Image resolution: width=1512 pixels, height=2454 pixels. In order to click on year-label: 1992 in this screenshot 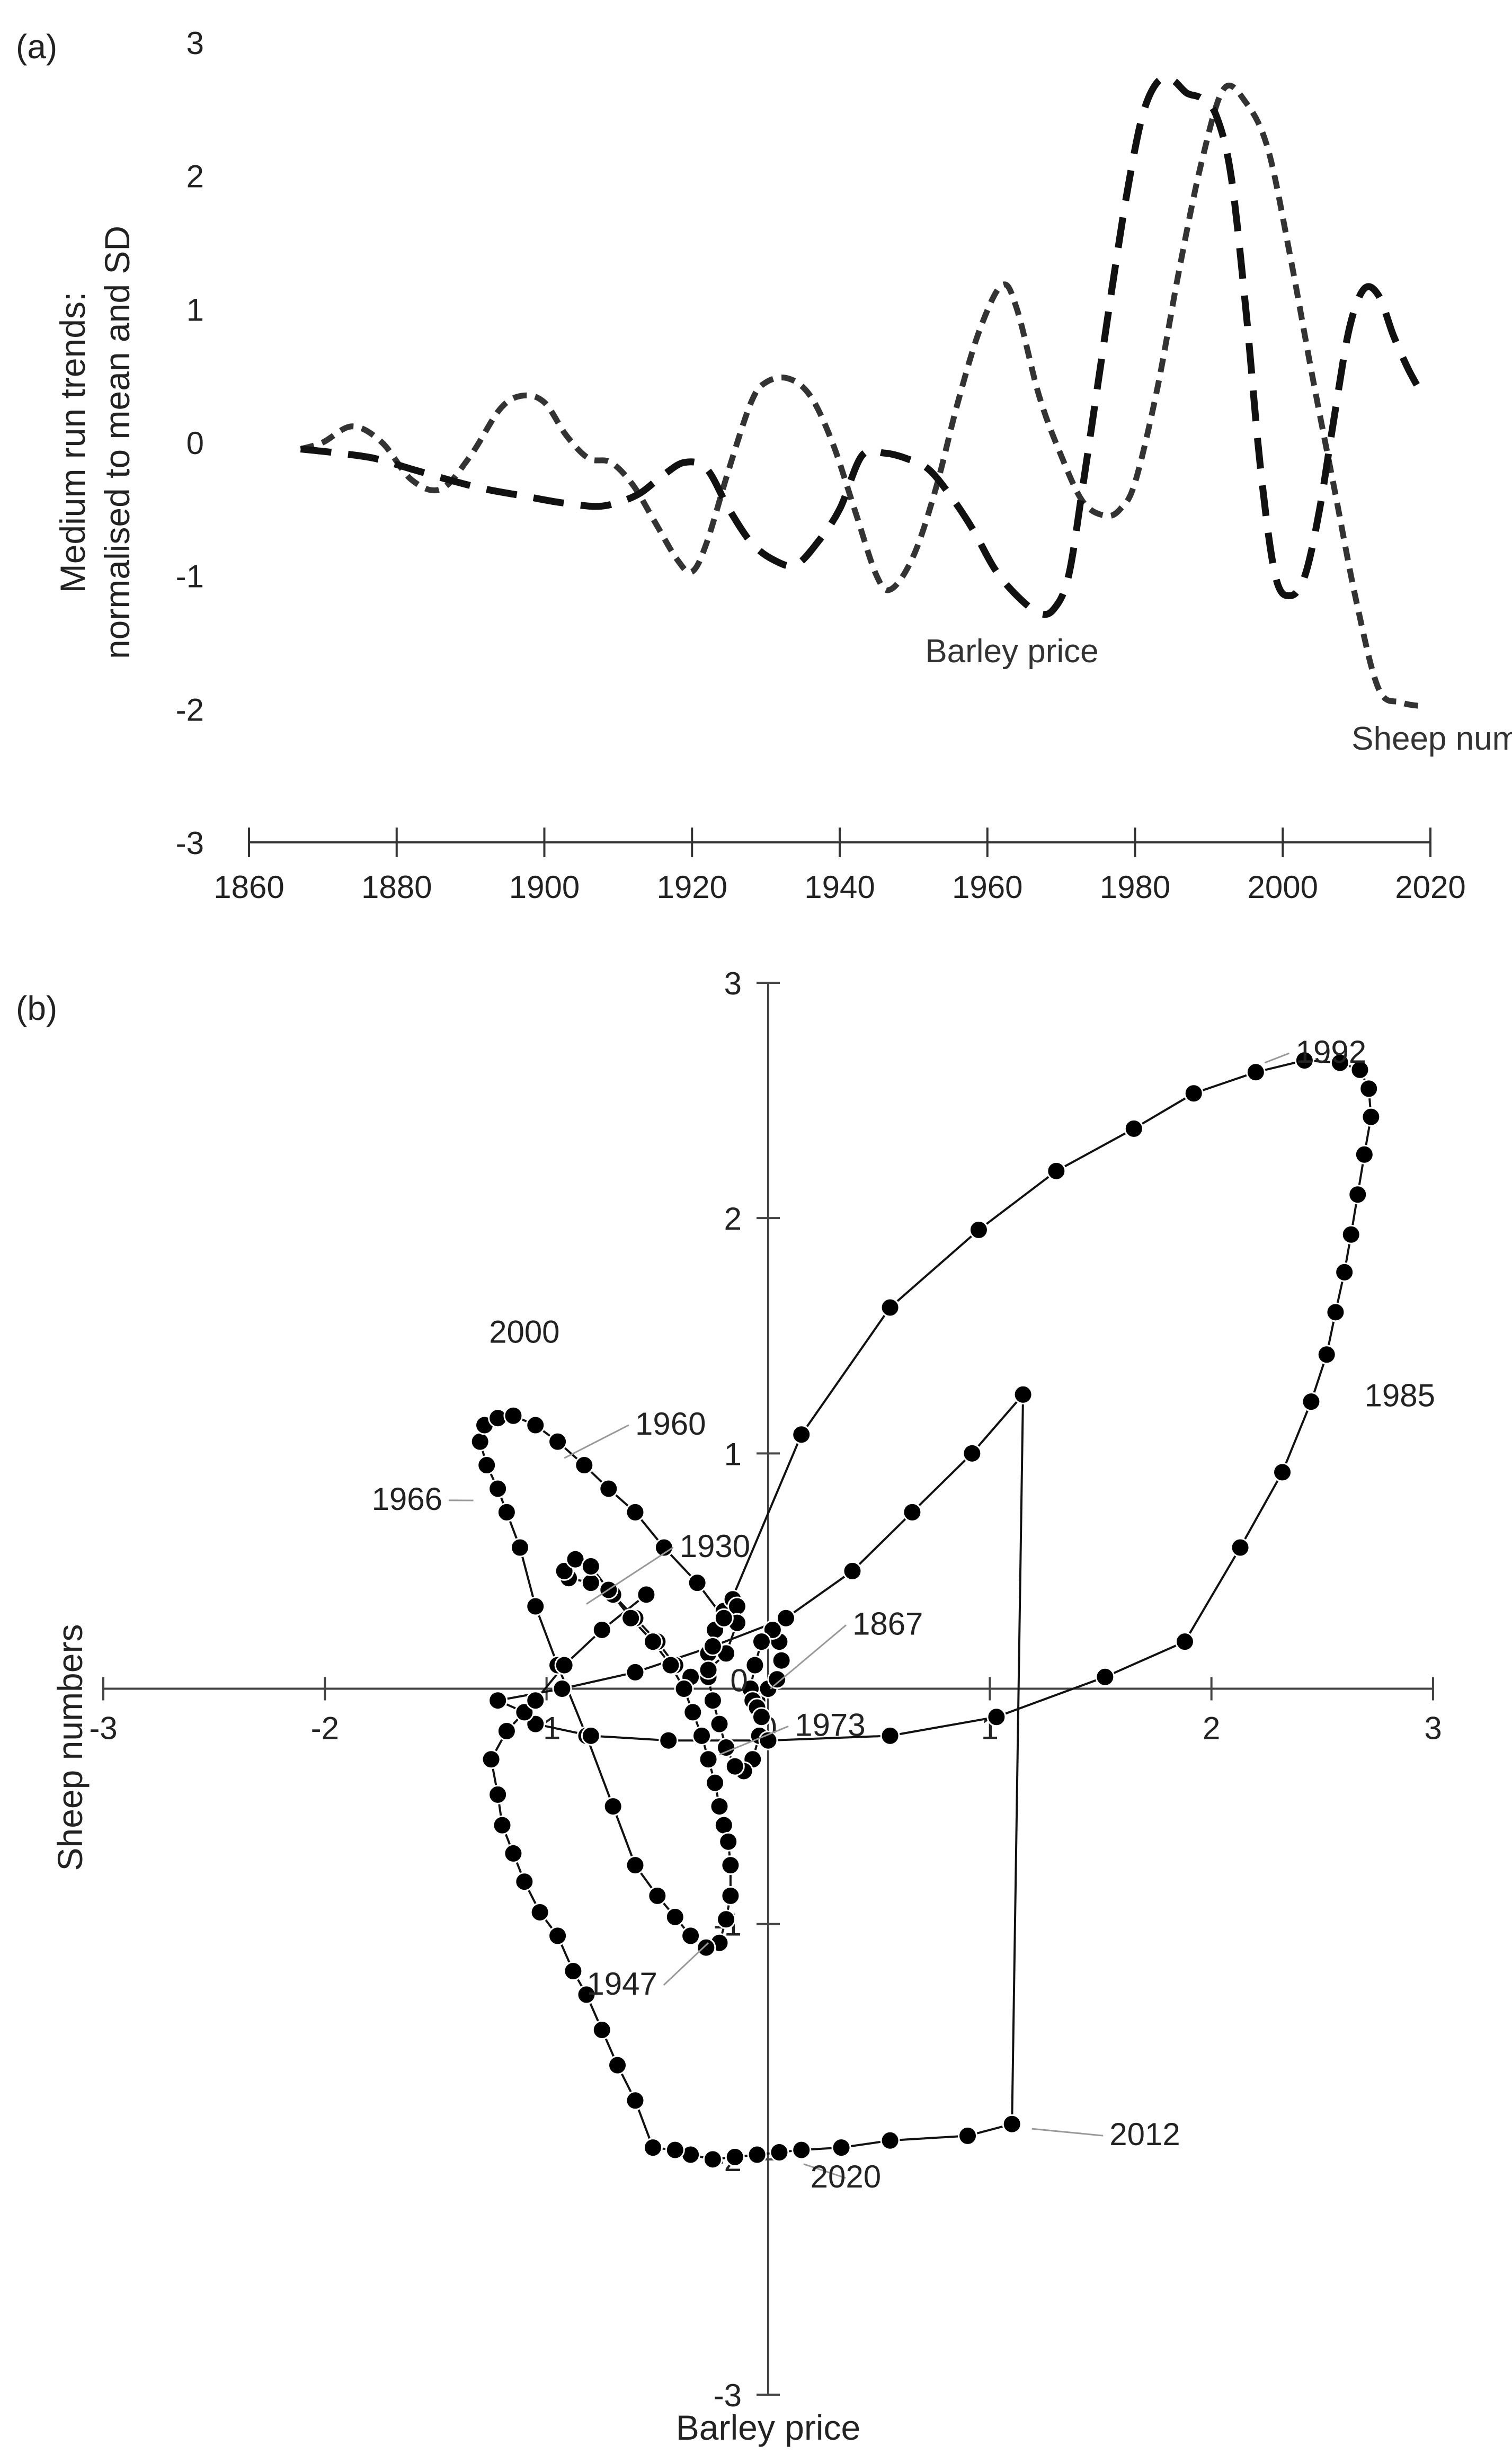, I will do `click(1331, 1052)`.